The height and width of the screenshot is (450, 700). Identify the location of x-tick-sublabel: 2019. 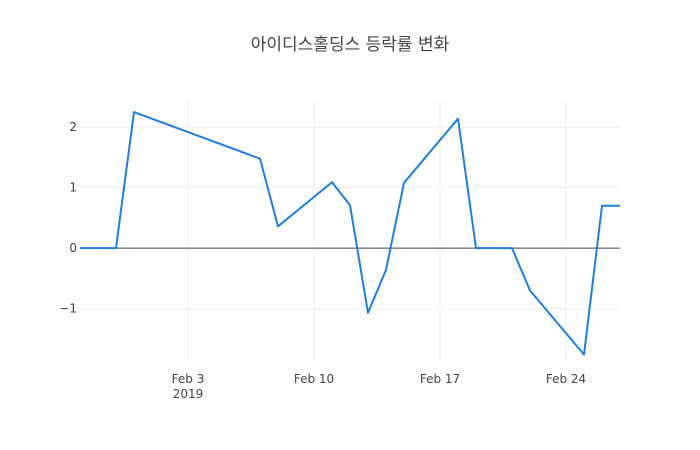
(188, 394).